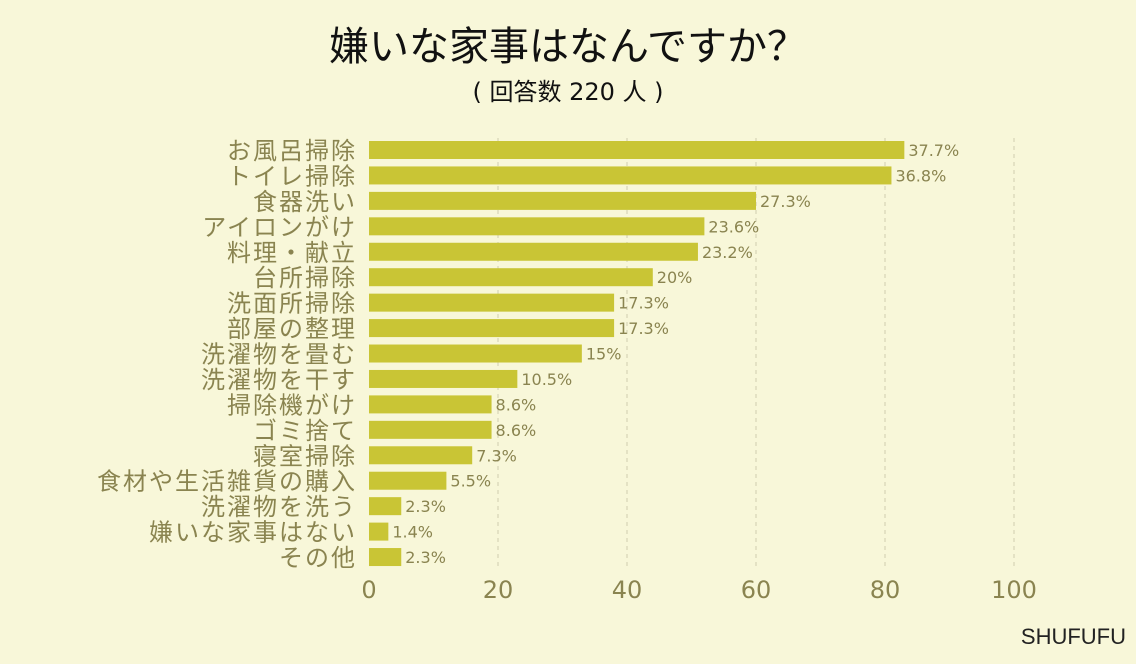 Image resolution: width=1136 pixels, height=664 pixels. What do you see at coordinates (496, 455) in the screenshot?
I see `data-label: 7.3%` at bounding box center [496, 455].